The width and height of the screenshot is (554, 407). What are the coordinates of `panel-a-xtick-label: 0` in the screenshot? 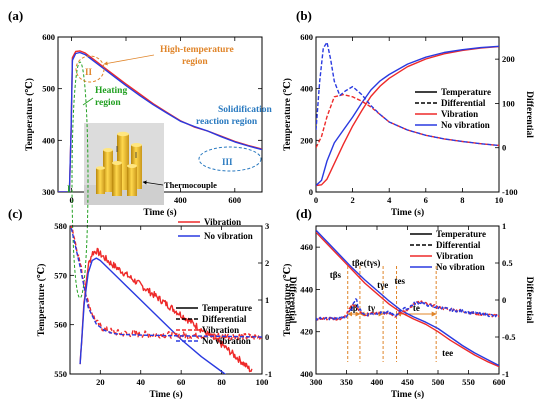 It's located at (71, 200).